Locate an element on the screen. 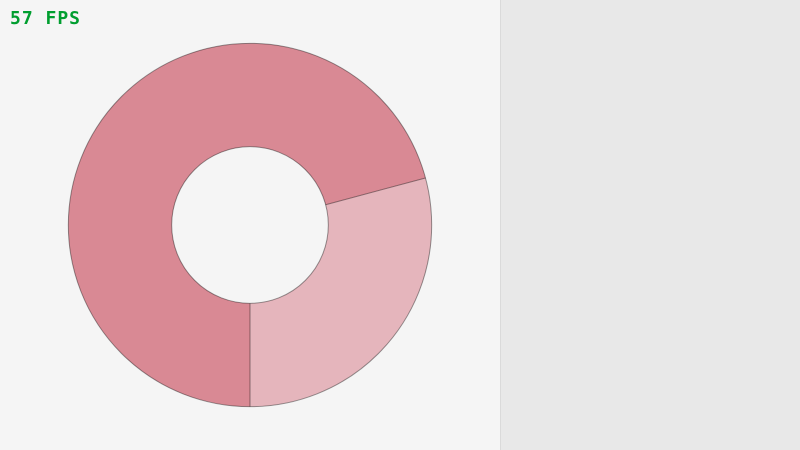  fps-counter: 57 FPS is located at coordinates (46, 18).